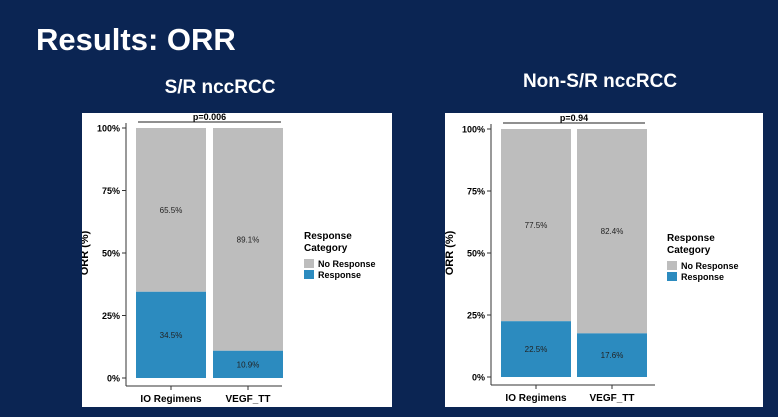 This screenshot has height=417, width=778. Describe the element at coordinates (220, 87) in the screenshot. I see `chart-title-left: S/R nccRCC` at that location.